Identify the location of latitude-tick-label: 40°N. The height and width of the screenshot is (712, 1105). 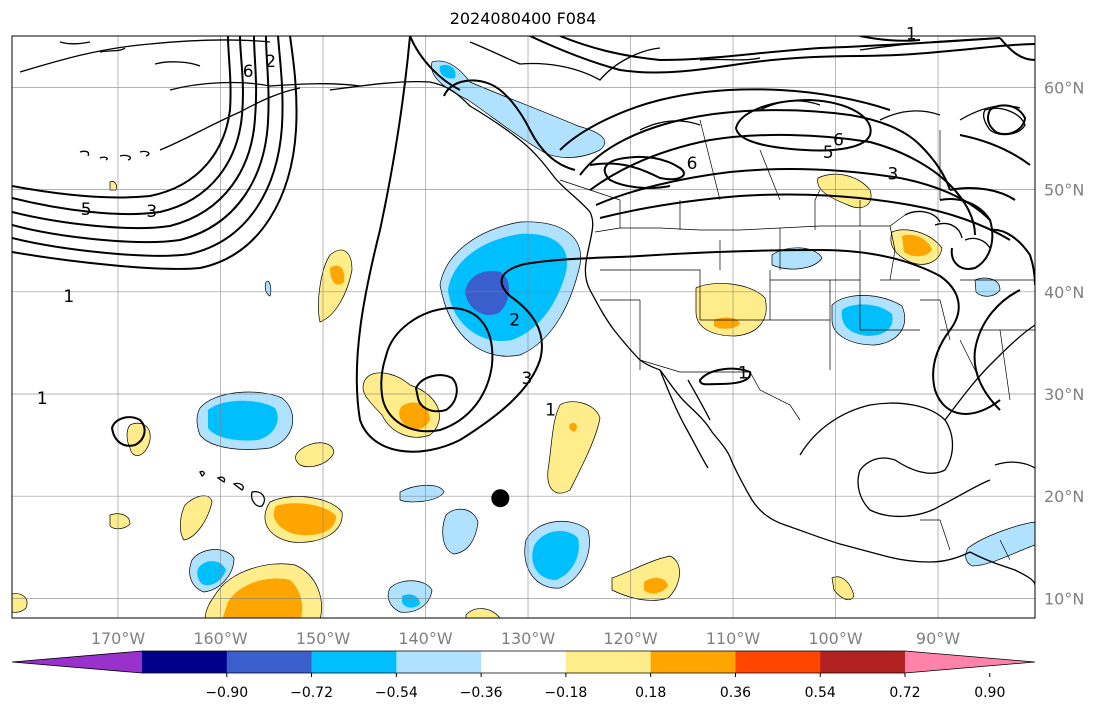
(1064, 292).